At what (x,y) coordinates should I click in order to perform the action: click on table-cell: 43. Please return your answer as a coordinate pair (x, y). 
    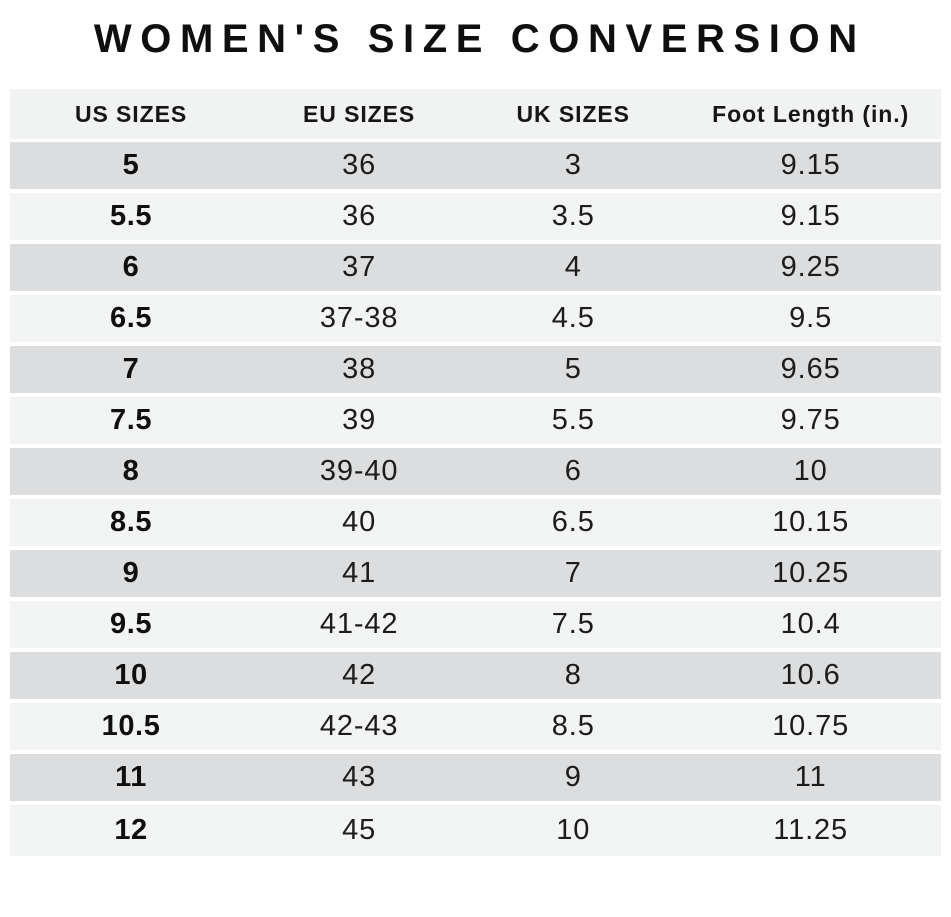
    Looking at the image, I should click on (359, 779).